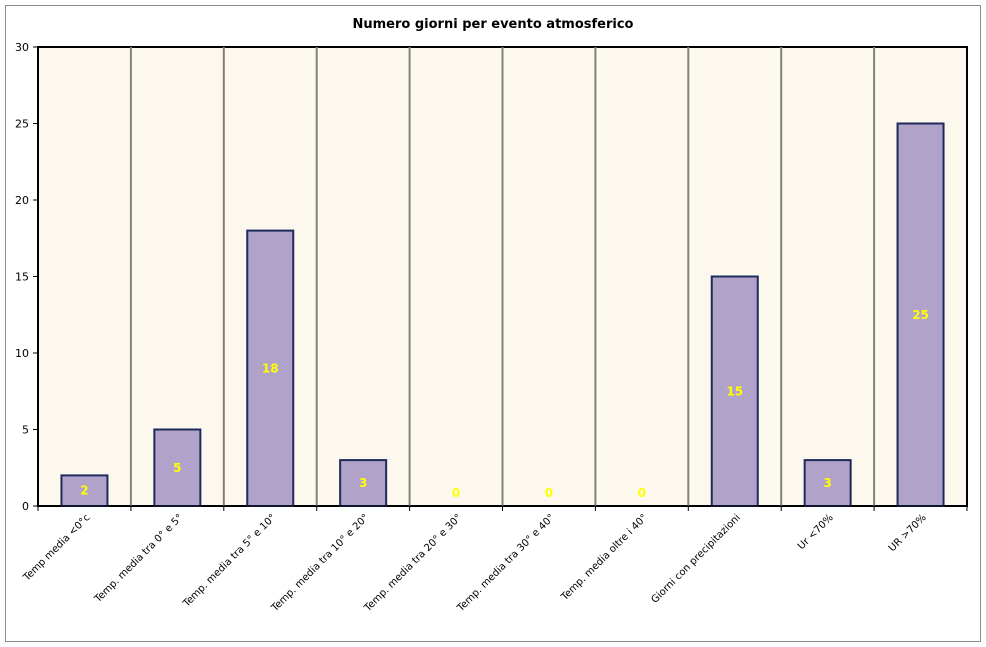 Image resolution: width=986 pixels, height=647 pixels. What do you see at coordinates (270, 368) in the screenshot?
I see `data-label: 18` at bounding box center [270, 368].